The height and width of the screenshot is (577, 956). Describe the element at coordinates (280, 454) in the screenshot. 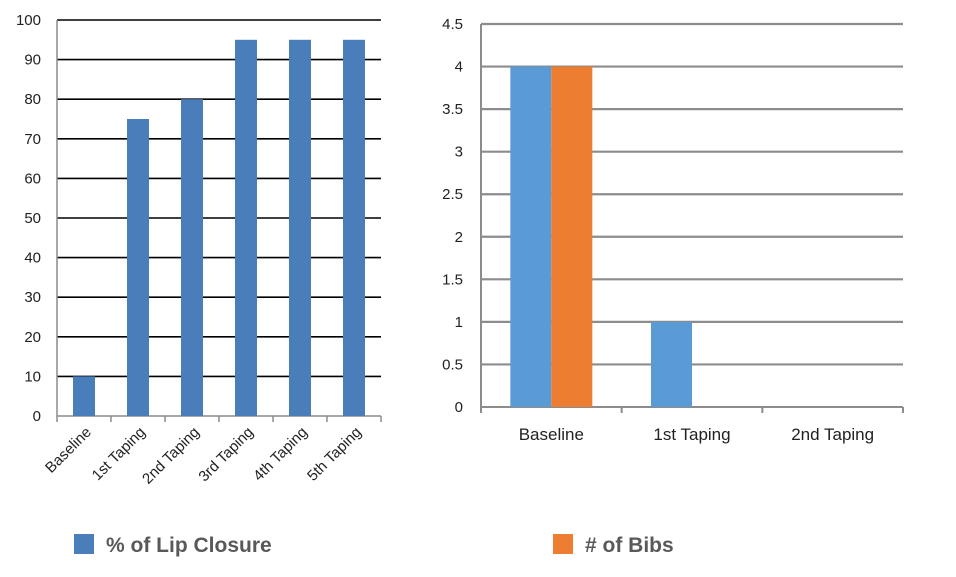

I see `x-tick-label: 4th Taping` at that location.